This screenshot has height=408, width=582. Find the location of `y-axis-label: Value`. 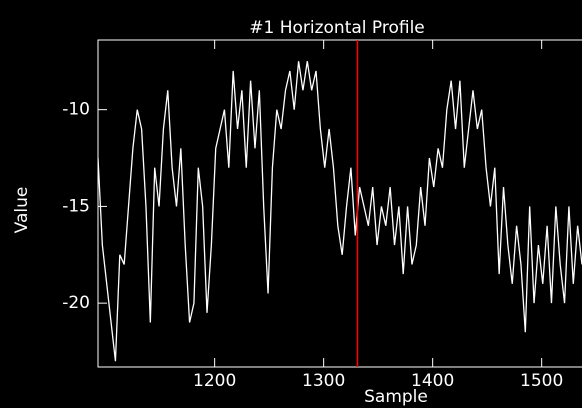

y-axis-label: Value is located at coordinates (22, 210).